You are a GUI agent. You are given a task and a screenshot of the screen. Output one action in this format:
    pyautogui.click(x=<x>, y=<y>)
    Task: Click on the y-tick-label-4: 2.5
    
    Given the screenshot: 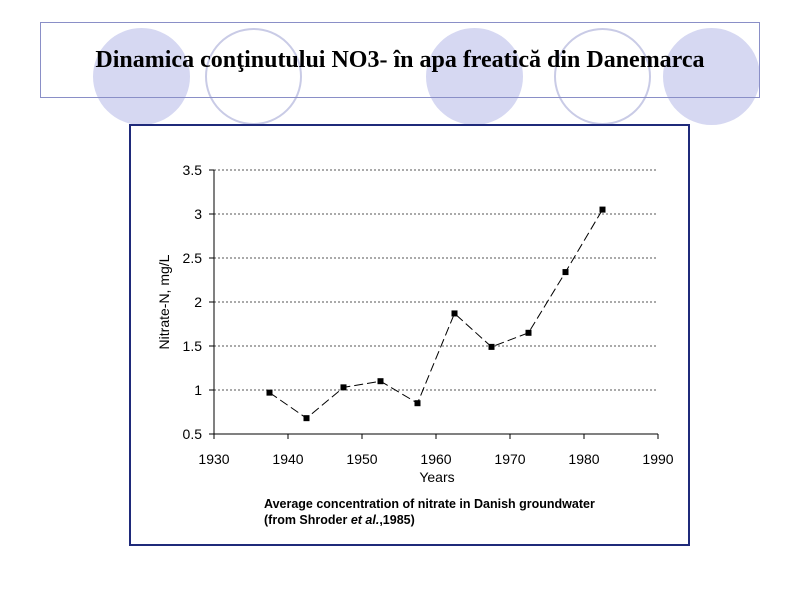 What is the action you would take?
    pyautogui.click(x=193, y=258)
    